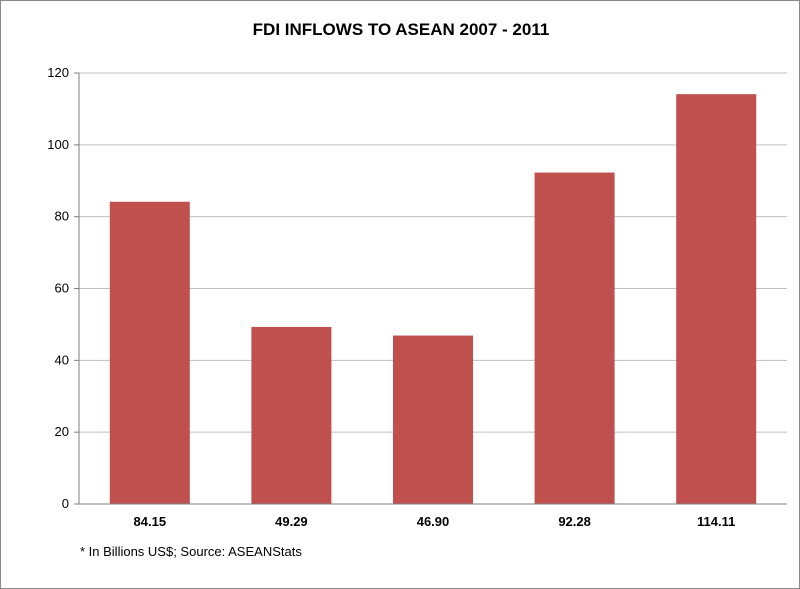 This screenshot has width=800, height=589. Describe the element at coordinates (58, 144) in the screenshot. I see `y-tick-label: 100` at that location.